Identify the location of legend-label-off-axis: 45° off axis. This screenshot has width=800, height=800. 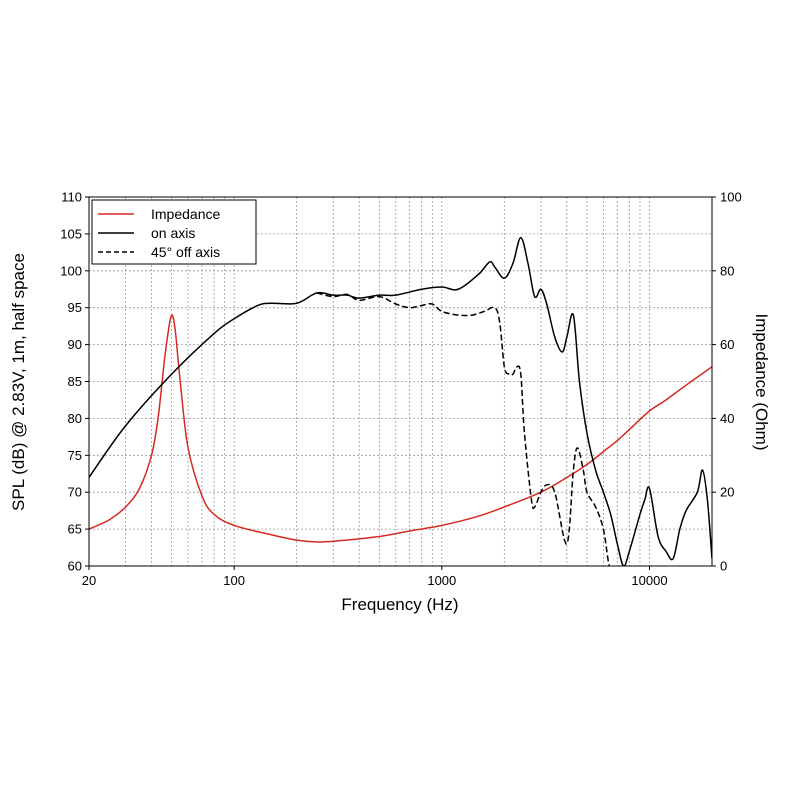
(185, 252).